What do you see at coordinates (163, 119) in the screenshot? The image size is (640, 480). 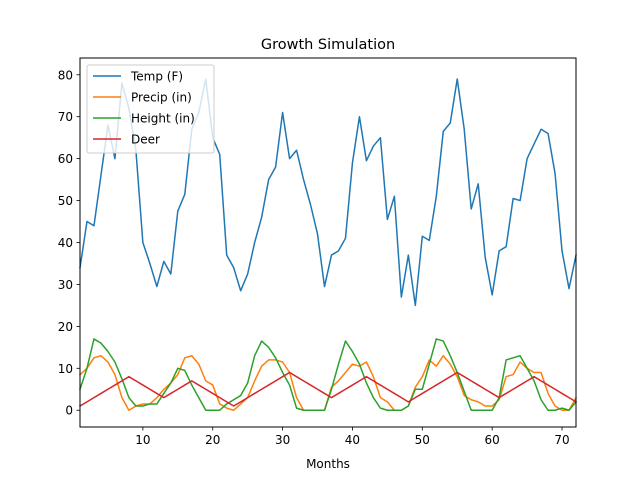 I see `legend-label-2: Height (in)` at bounding box center [163, 119].